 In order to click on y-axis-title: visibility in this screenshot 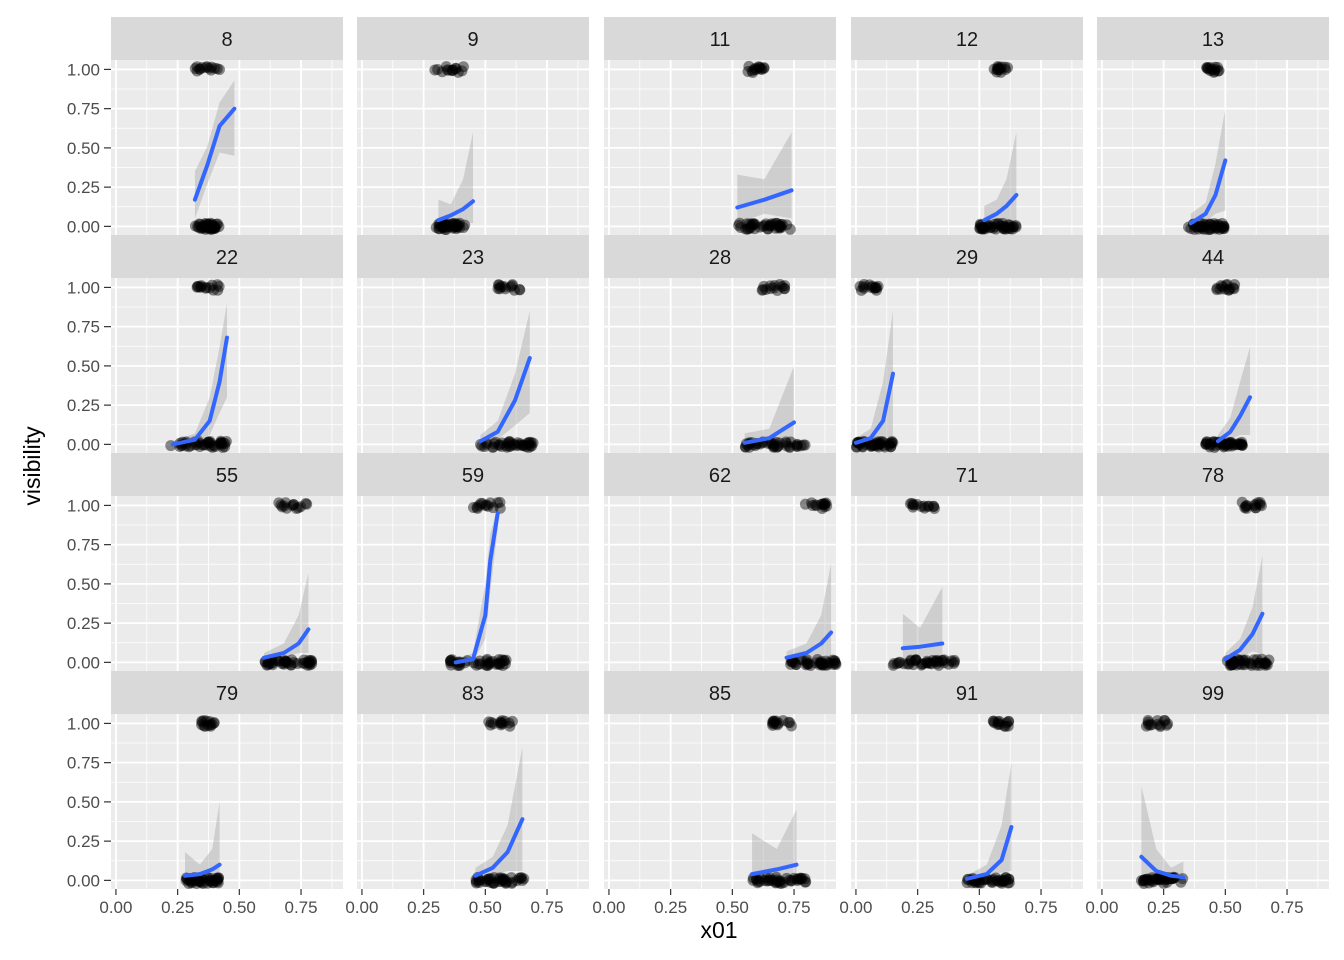, I will do `click(32, 466)`.